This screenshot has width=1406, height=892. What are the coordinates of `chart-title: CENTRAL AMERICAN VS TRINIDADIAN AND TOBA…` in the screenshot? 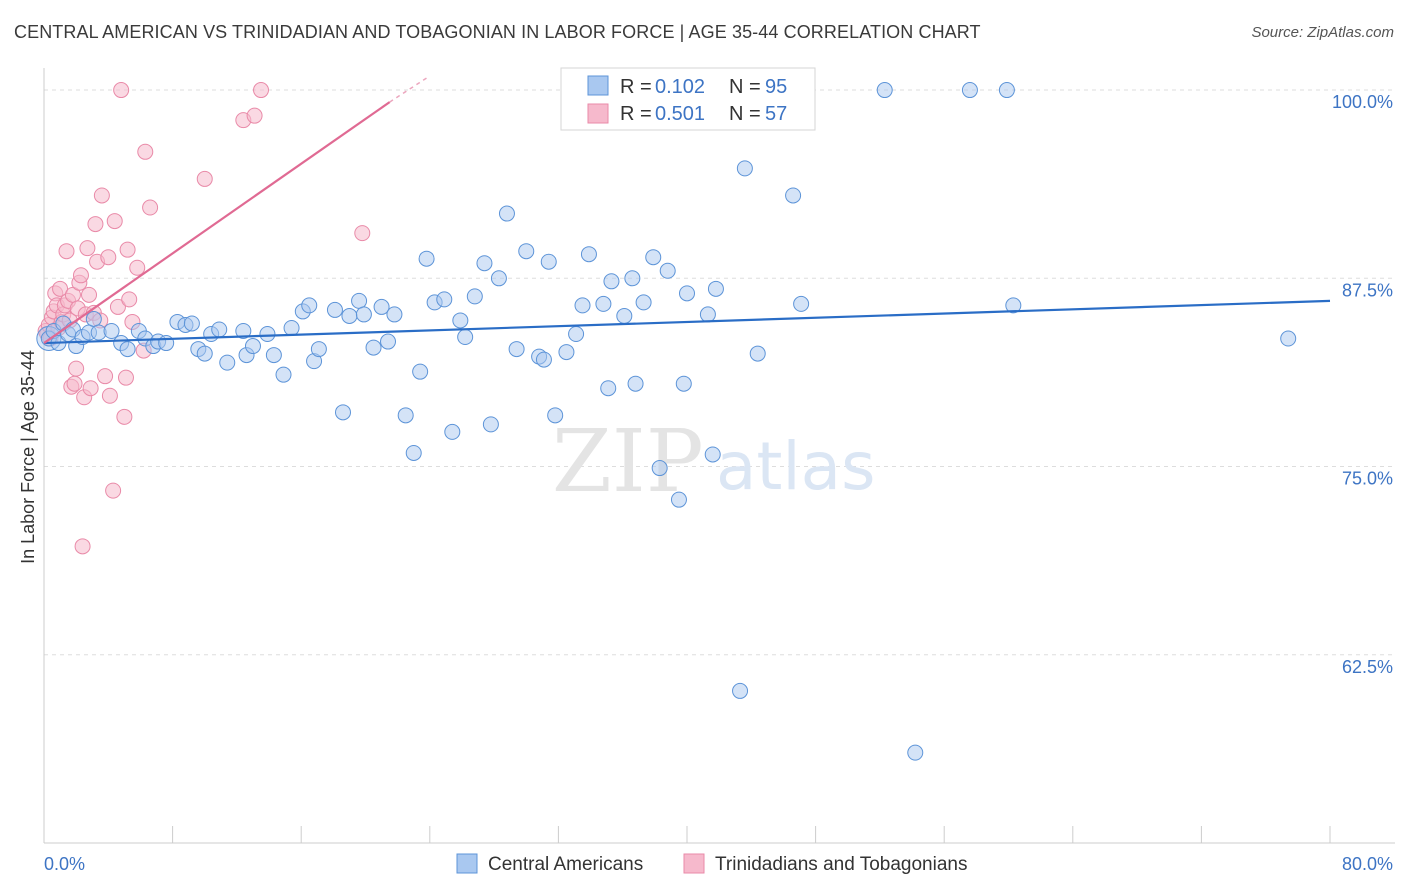 It's located at (497, 32).